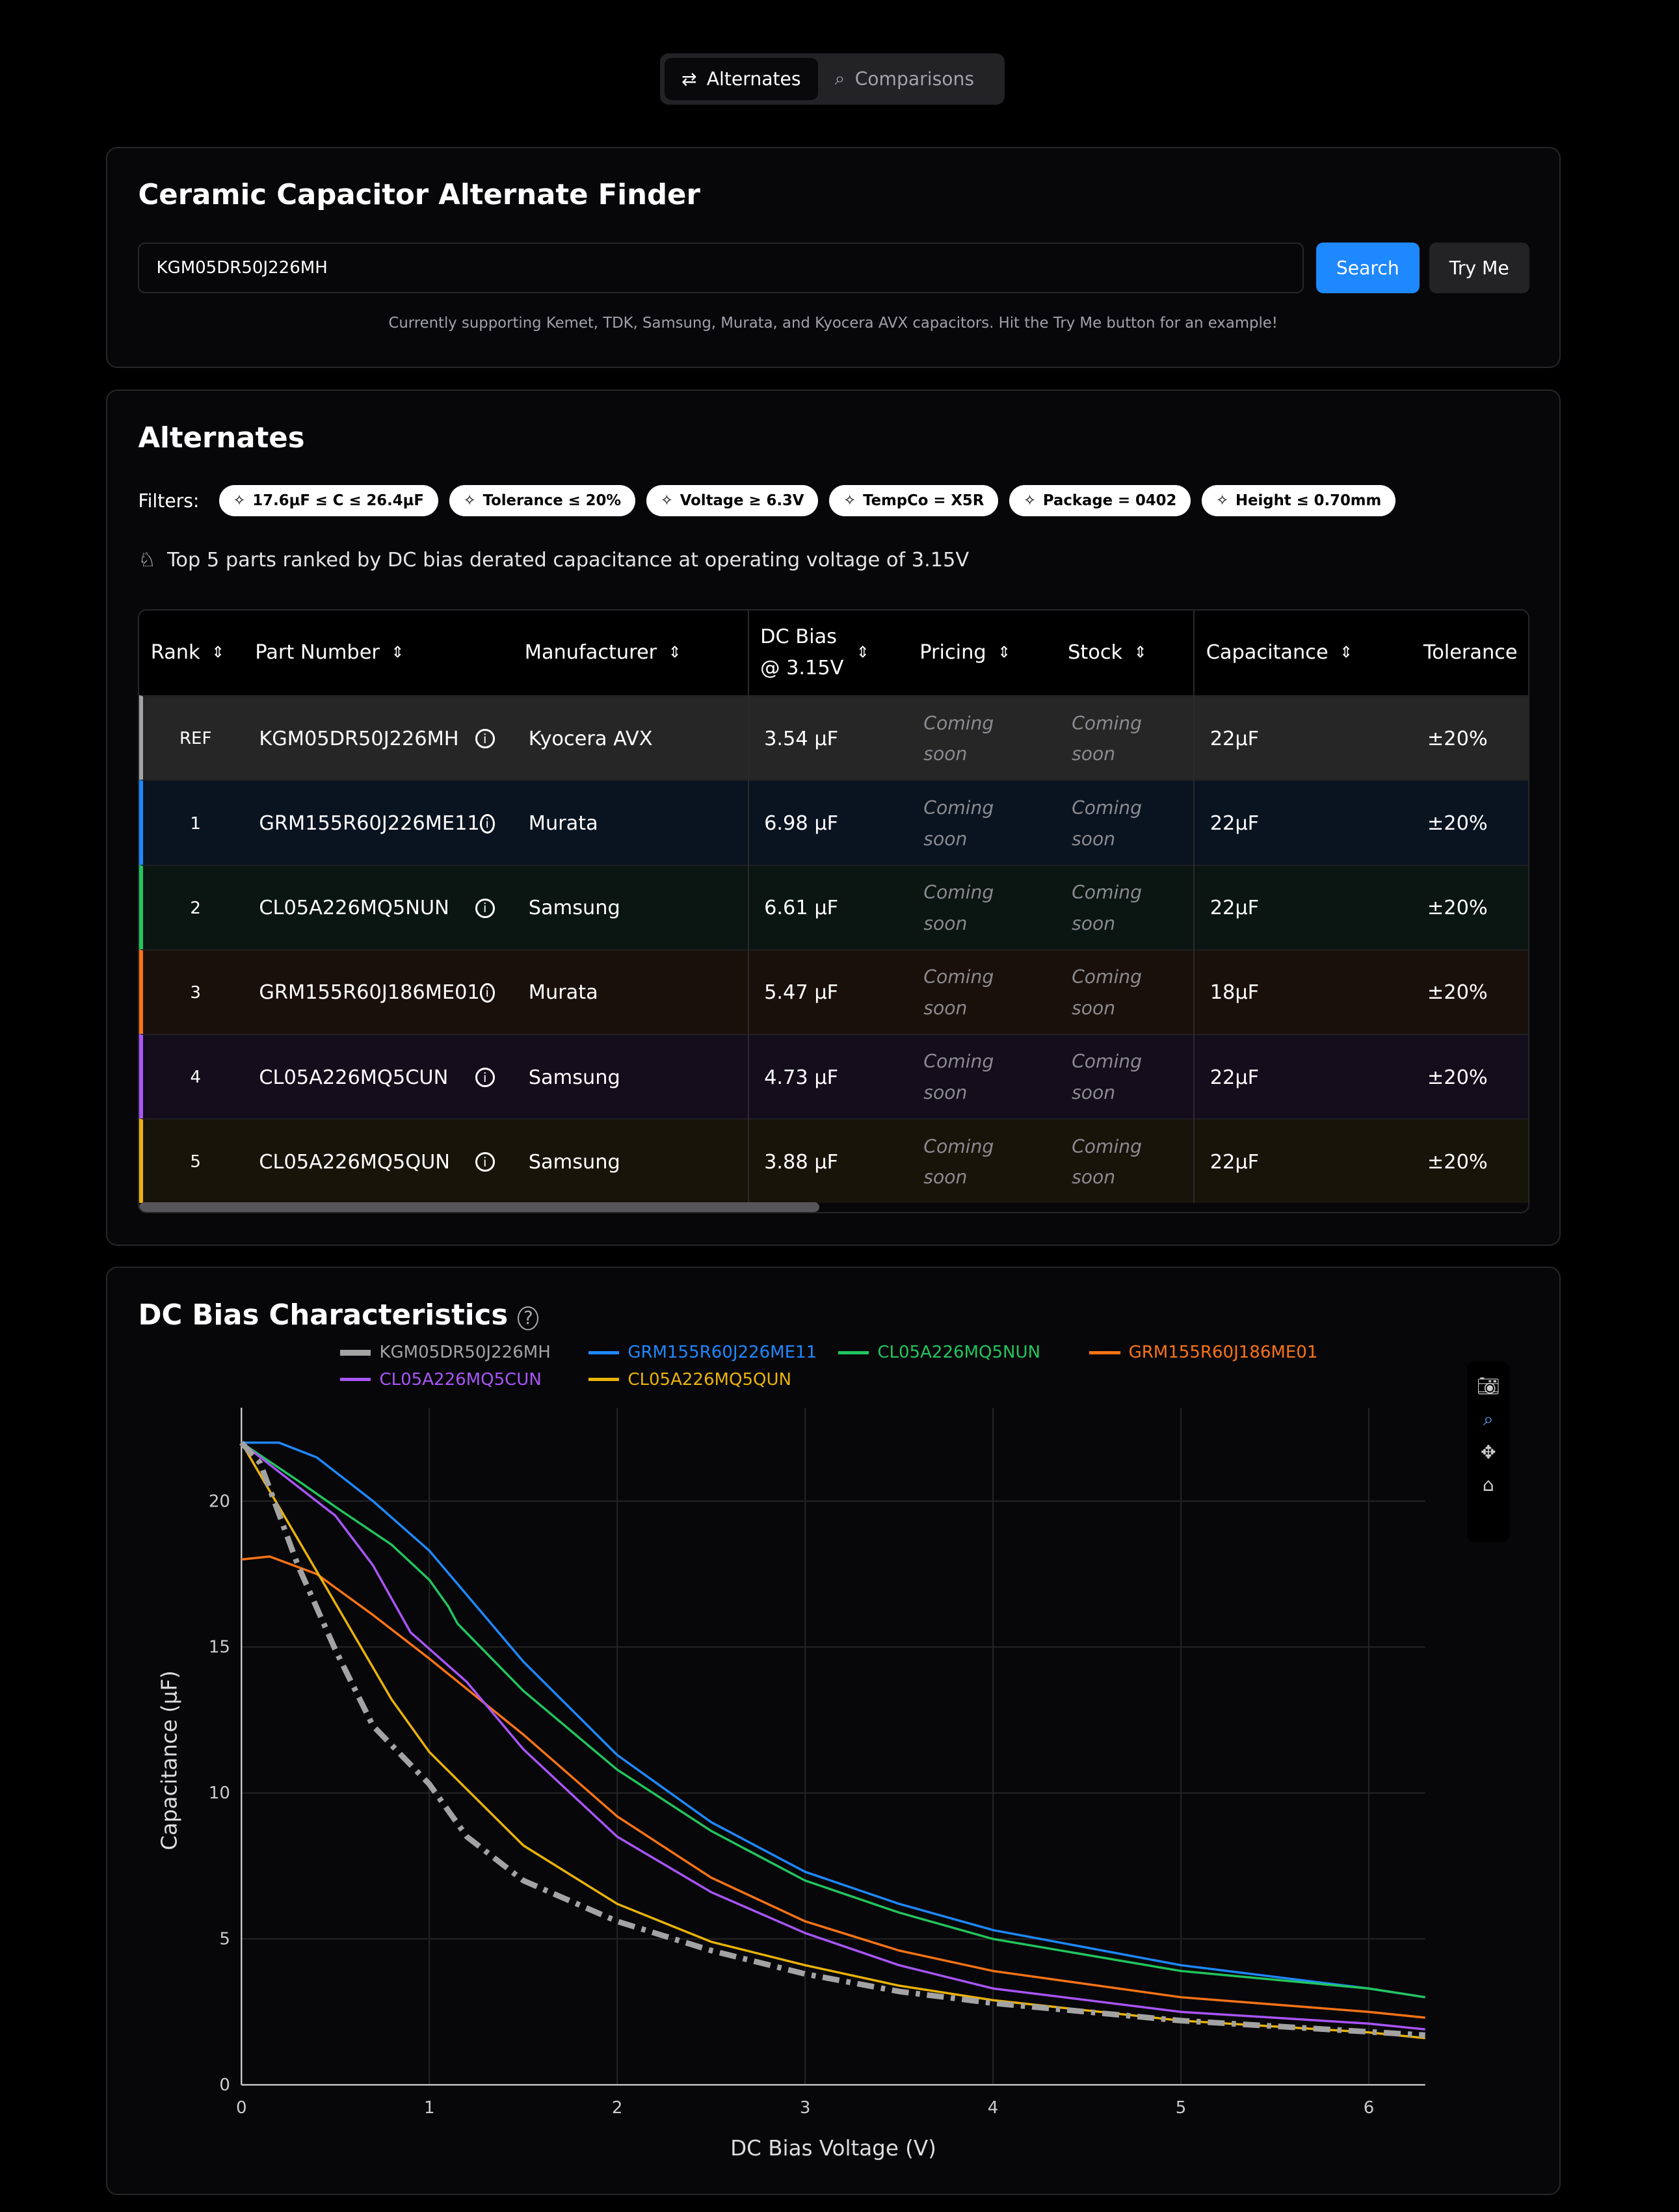  I want to click on column-divider, so click(748, 908).